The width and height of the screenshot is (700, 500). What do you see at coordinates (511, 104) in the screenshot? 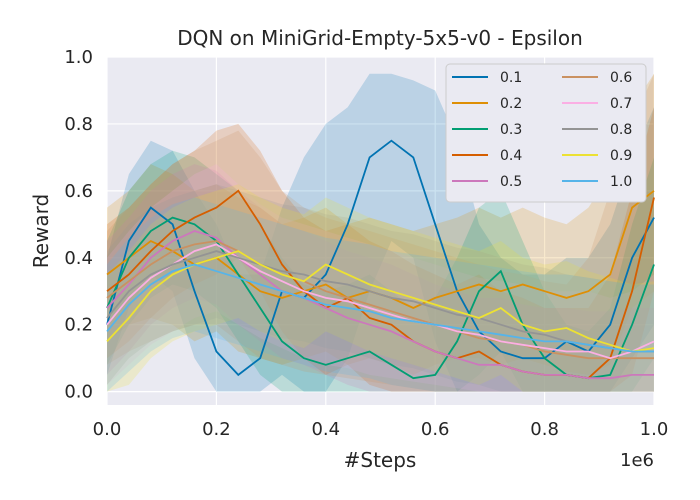
I see `legend-label-0.2: 0.2` at bounding box center [511, 104].